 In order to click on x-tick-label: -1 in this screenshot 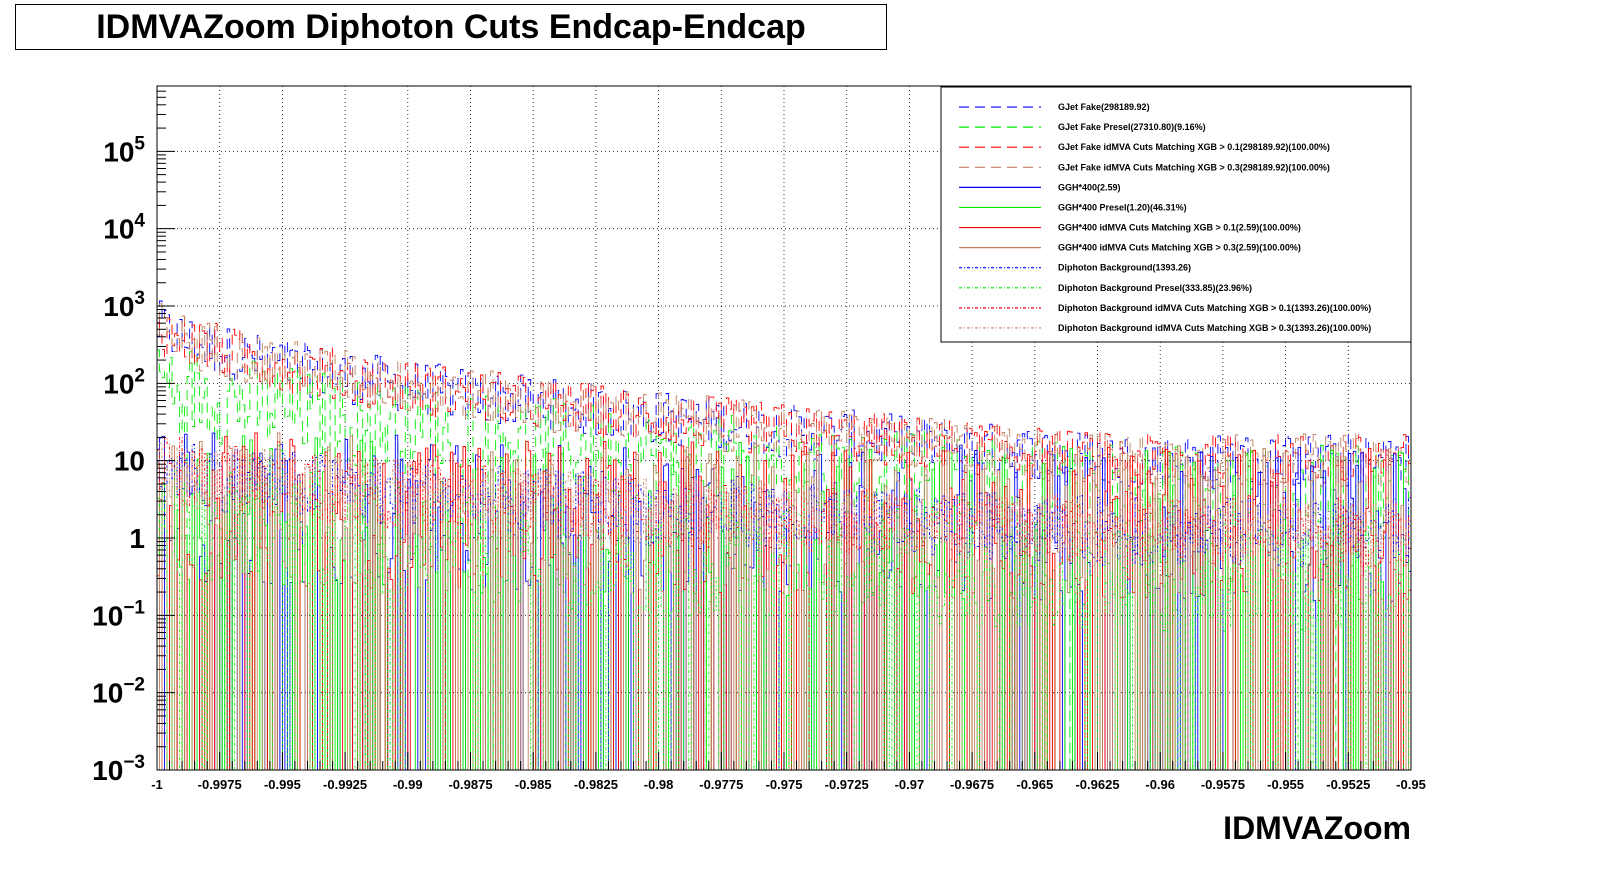, I will do `click(157, 784)`.